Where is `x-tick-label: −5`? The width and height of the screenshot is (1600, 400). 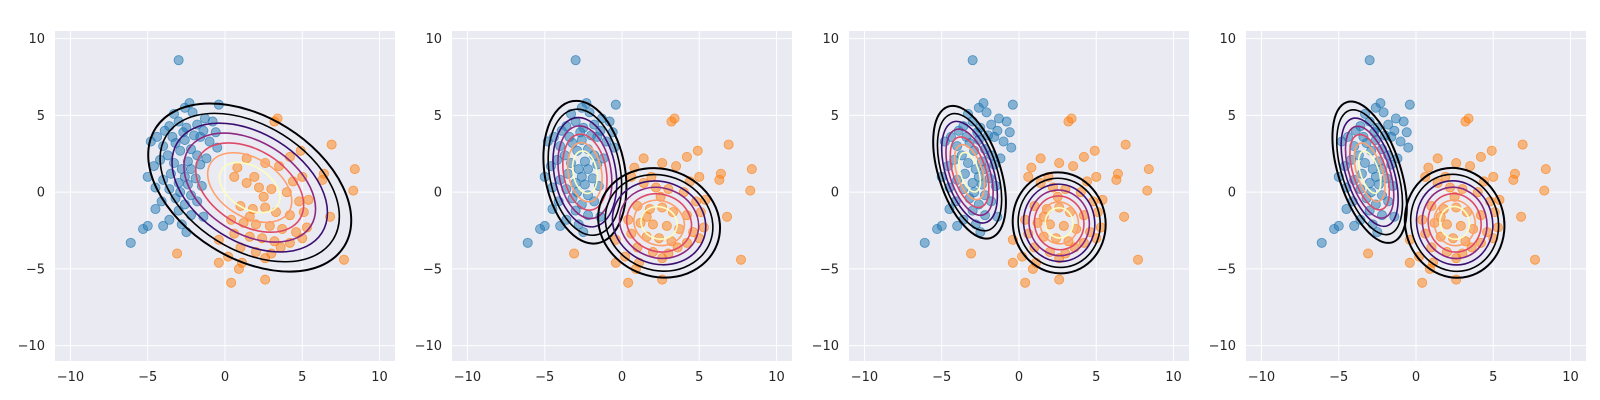 x-tick-label: −5 is located at coordinates (1338, 377).